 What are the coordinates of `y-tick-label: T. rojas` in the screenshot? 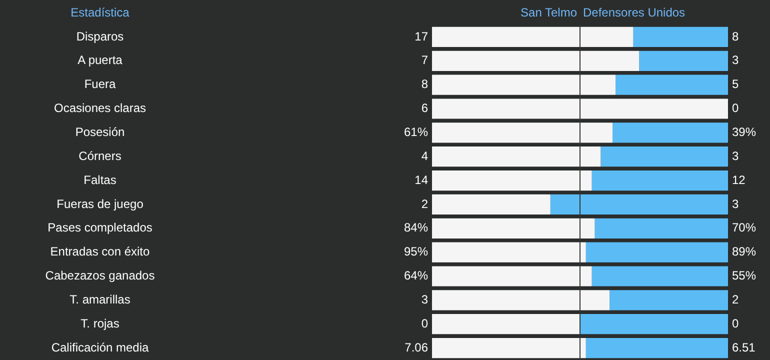 It's located at (100, 323).